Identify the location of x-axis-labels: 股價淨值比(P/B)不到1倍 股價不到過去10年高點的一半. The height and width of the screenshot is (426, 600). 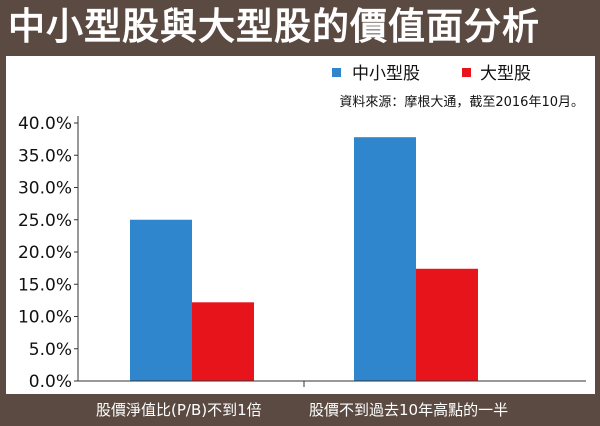
(300, 411).